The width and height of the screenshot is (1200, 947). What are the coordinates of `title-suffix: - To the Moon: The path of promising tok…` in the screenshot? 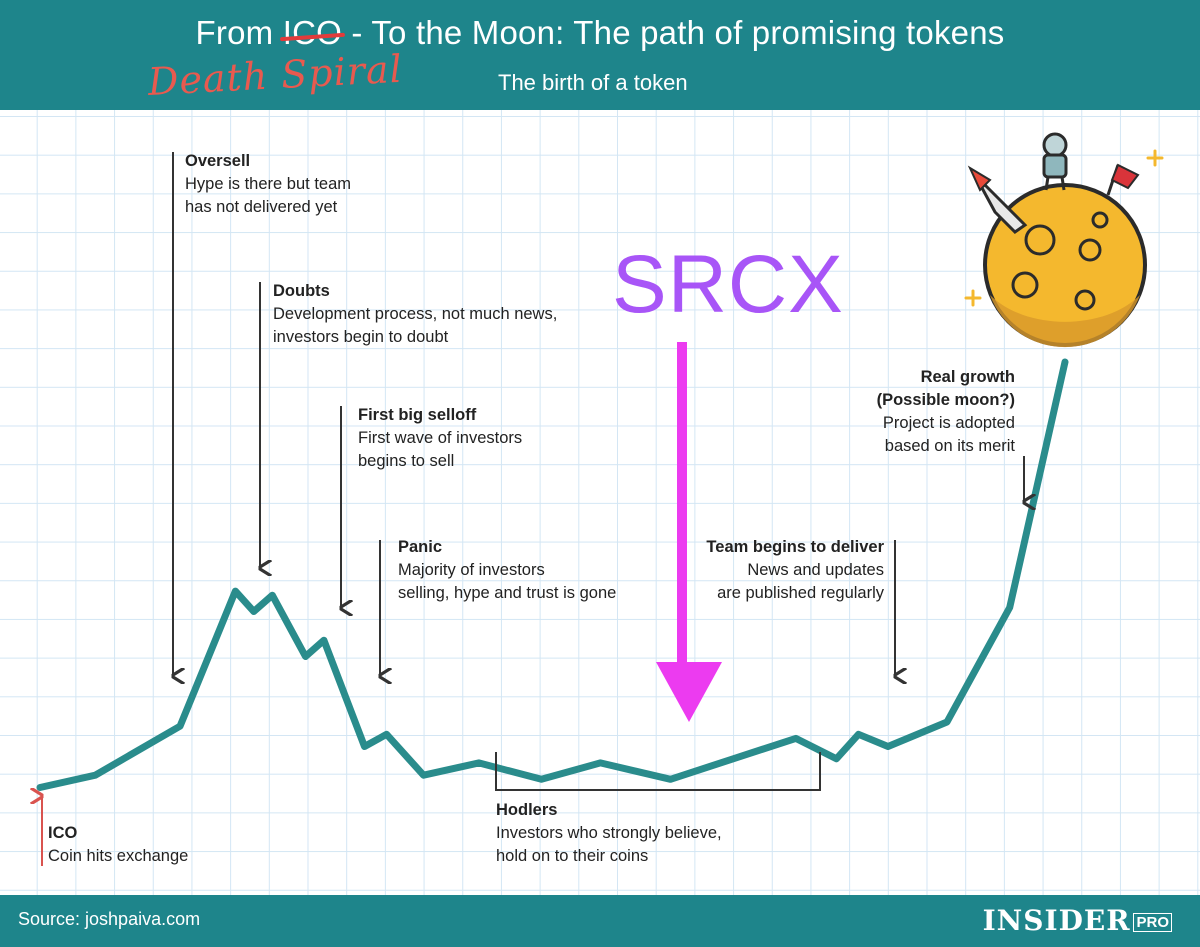 It's located at (673, 32).